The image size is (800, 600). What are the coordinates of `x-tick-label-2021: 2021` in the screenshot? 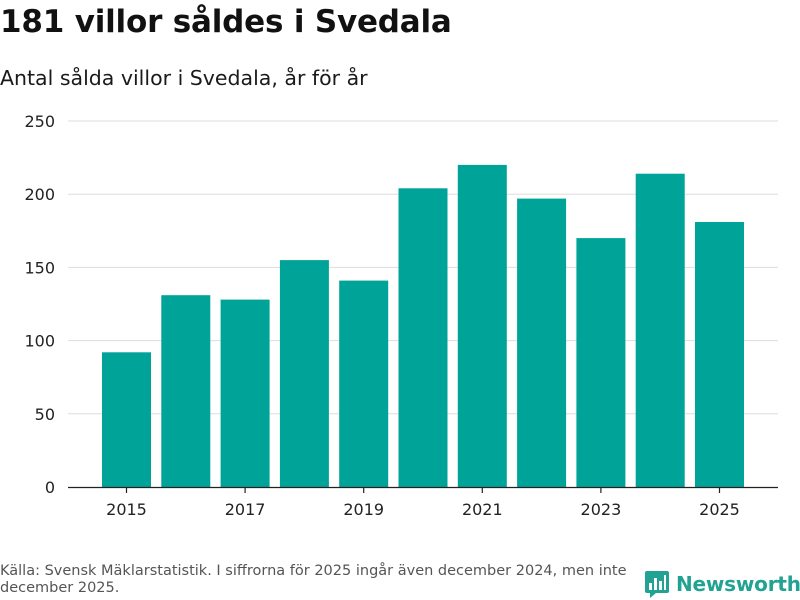 It's located at (482, 509).